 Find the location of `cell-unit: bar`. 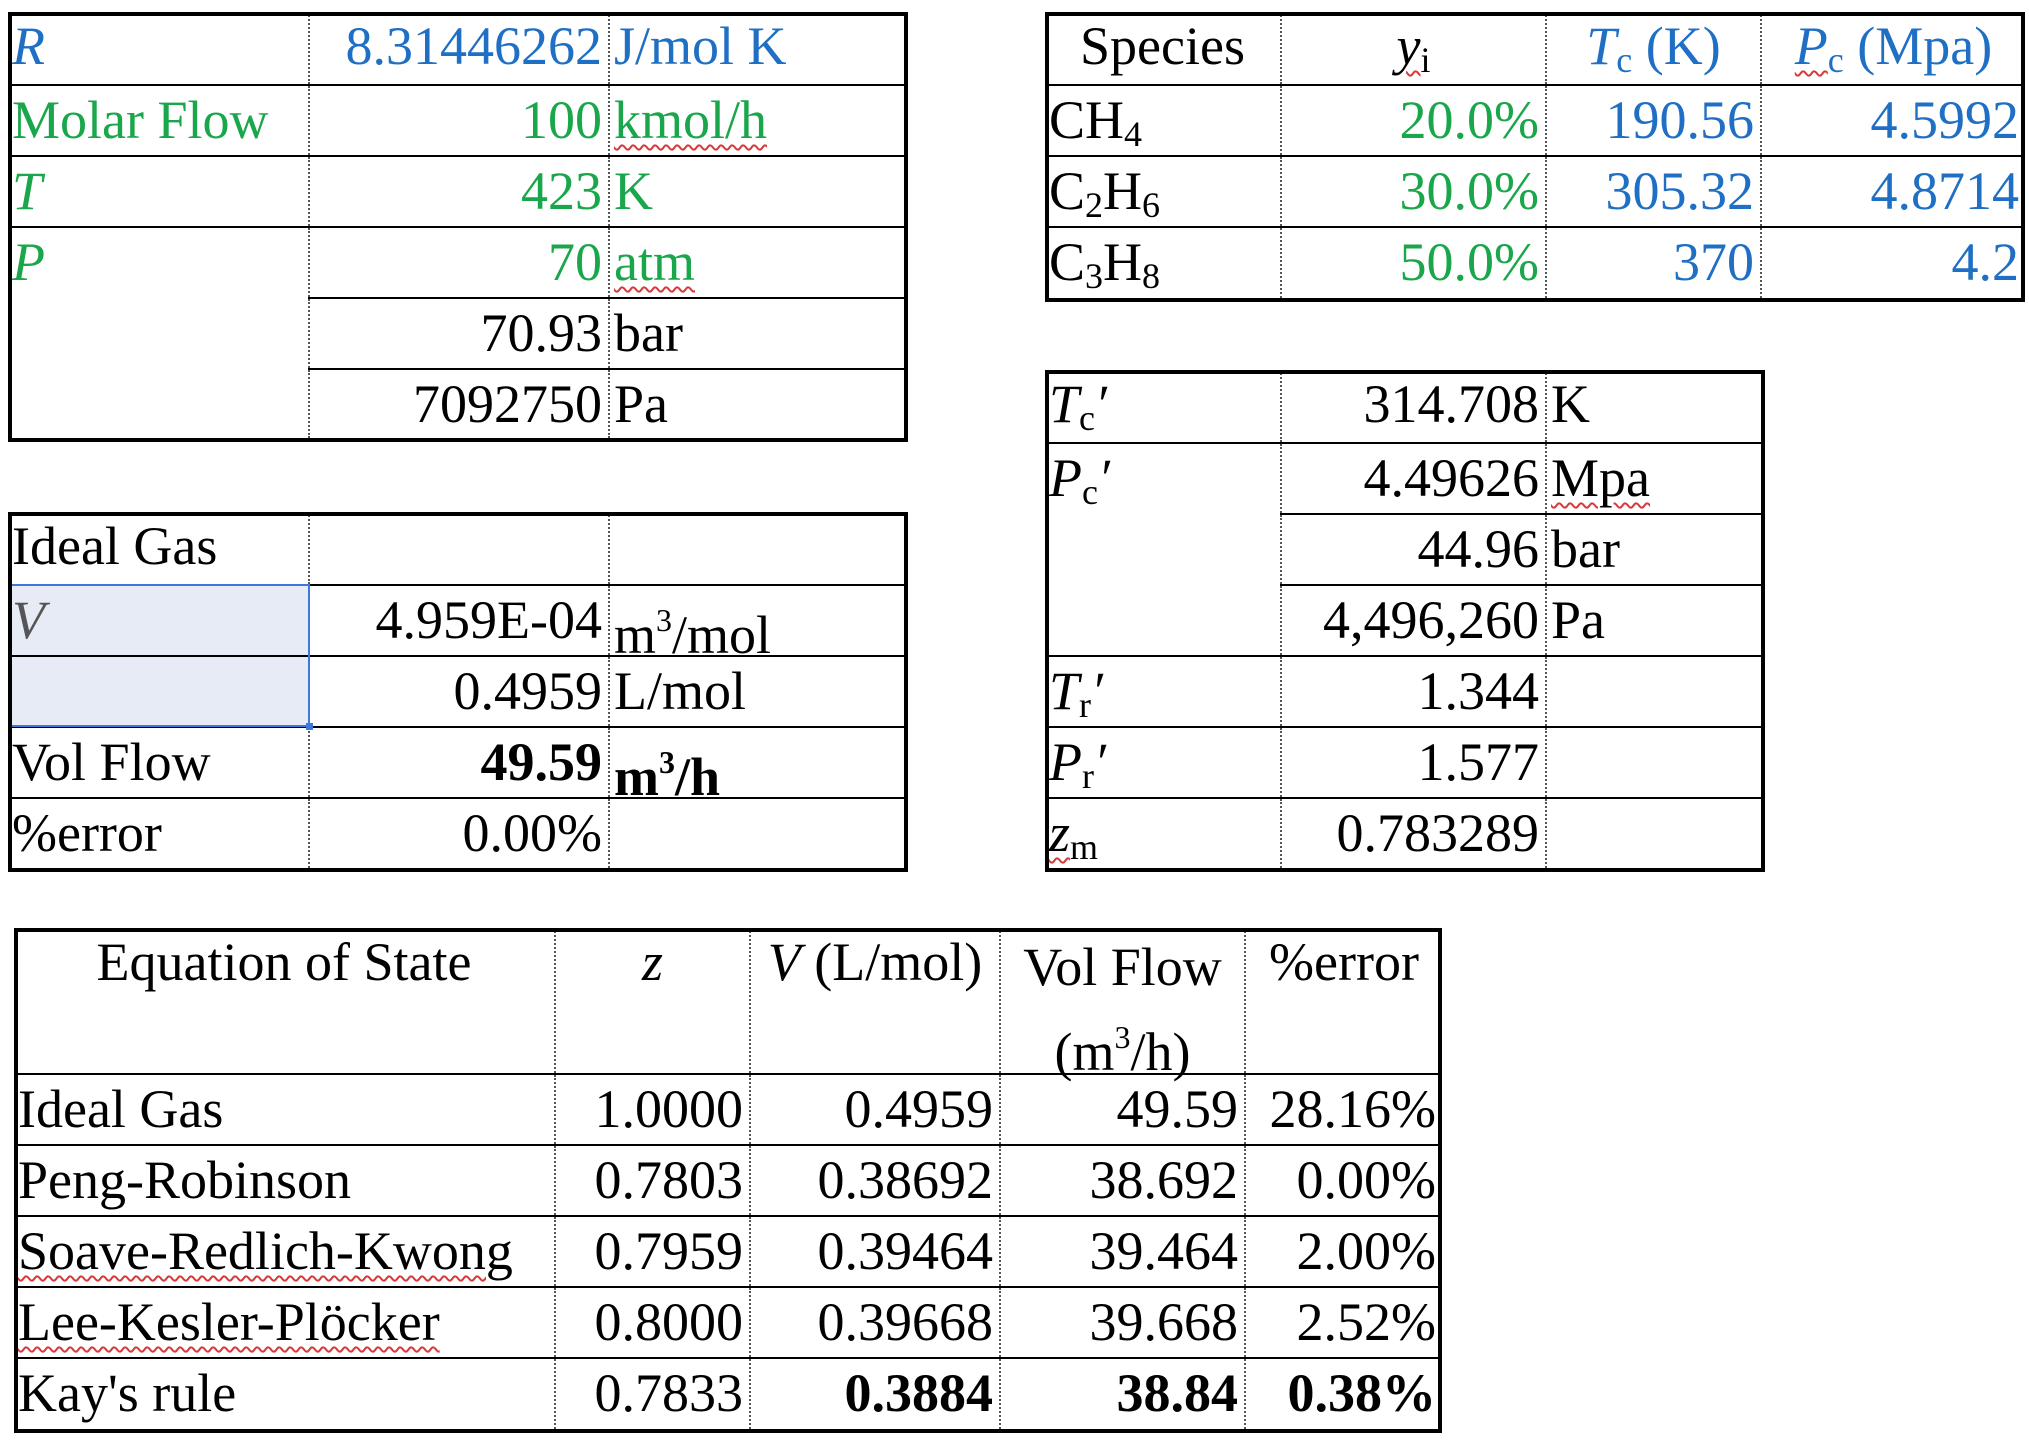

cell-unit: bar is located at coordinates (758, 333).